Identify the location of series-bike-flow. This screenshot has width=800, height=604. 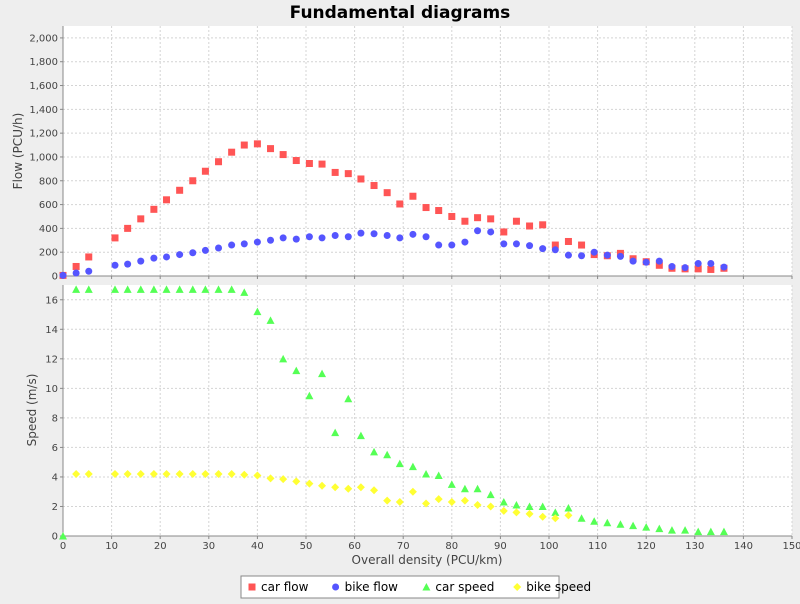
(393, 253).